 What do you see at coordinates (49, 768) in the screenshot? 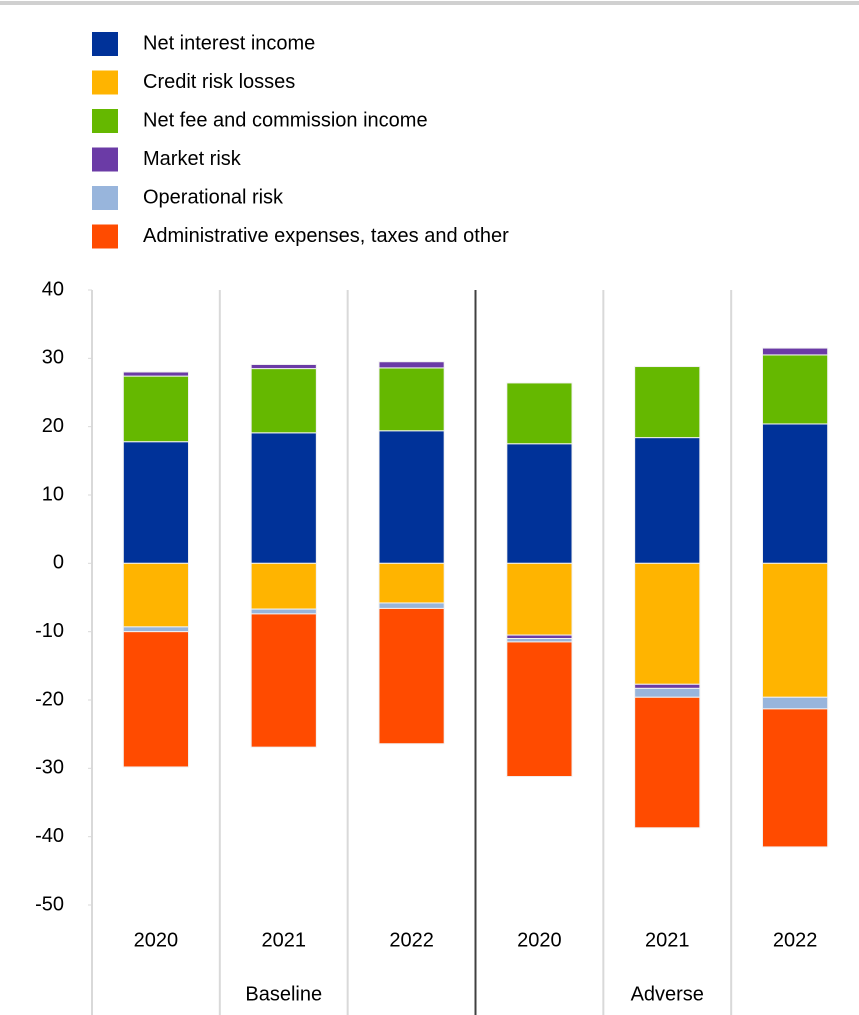
I see `y-tick-label: -30` at bounding box center [49, 768].